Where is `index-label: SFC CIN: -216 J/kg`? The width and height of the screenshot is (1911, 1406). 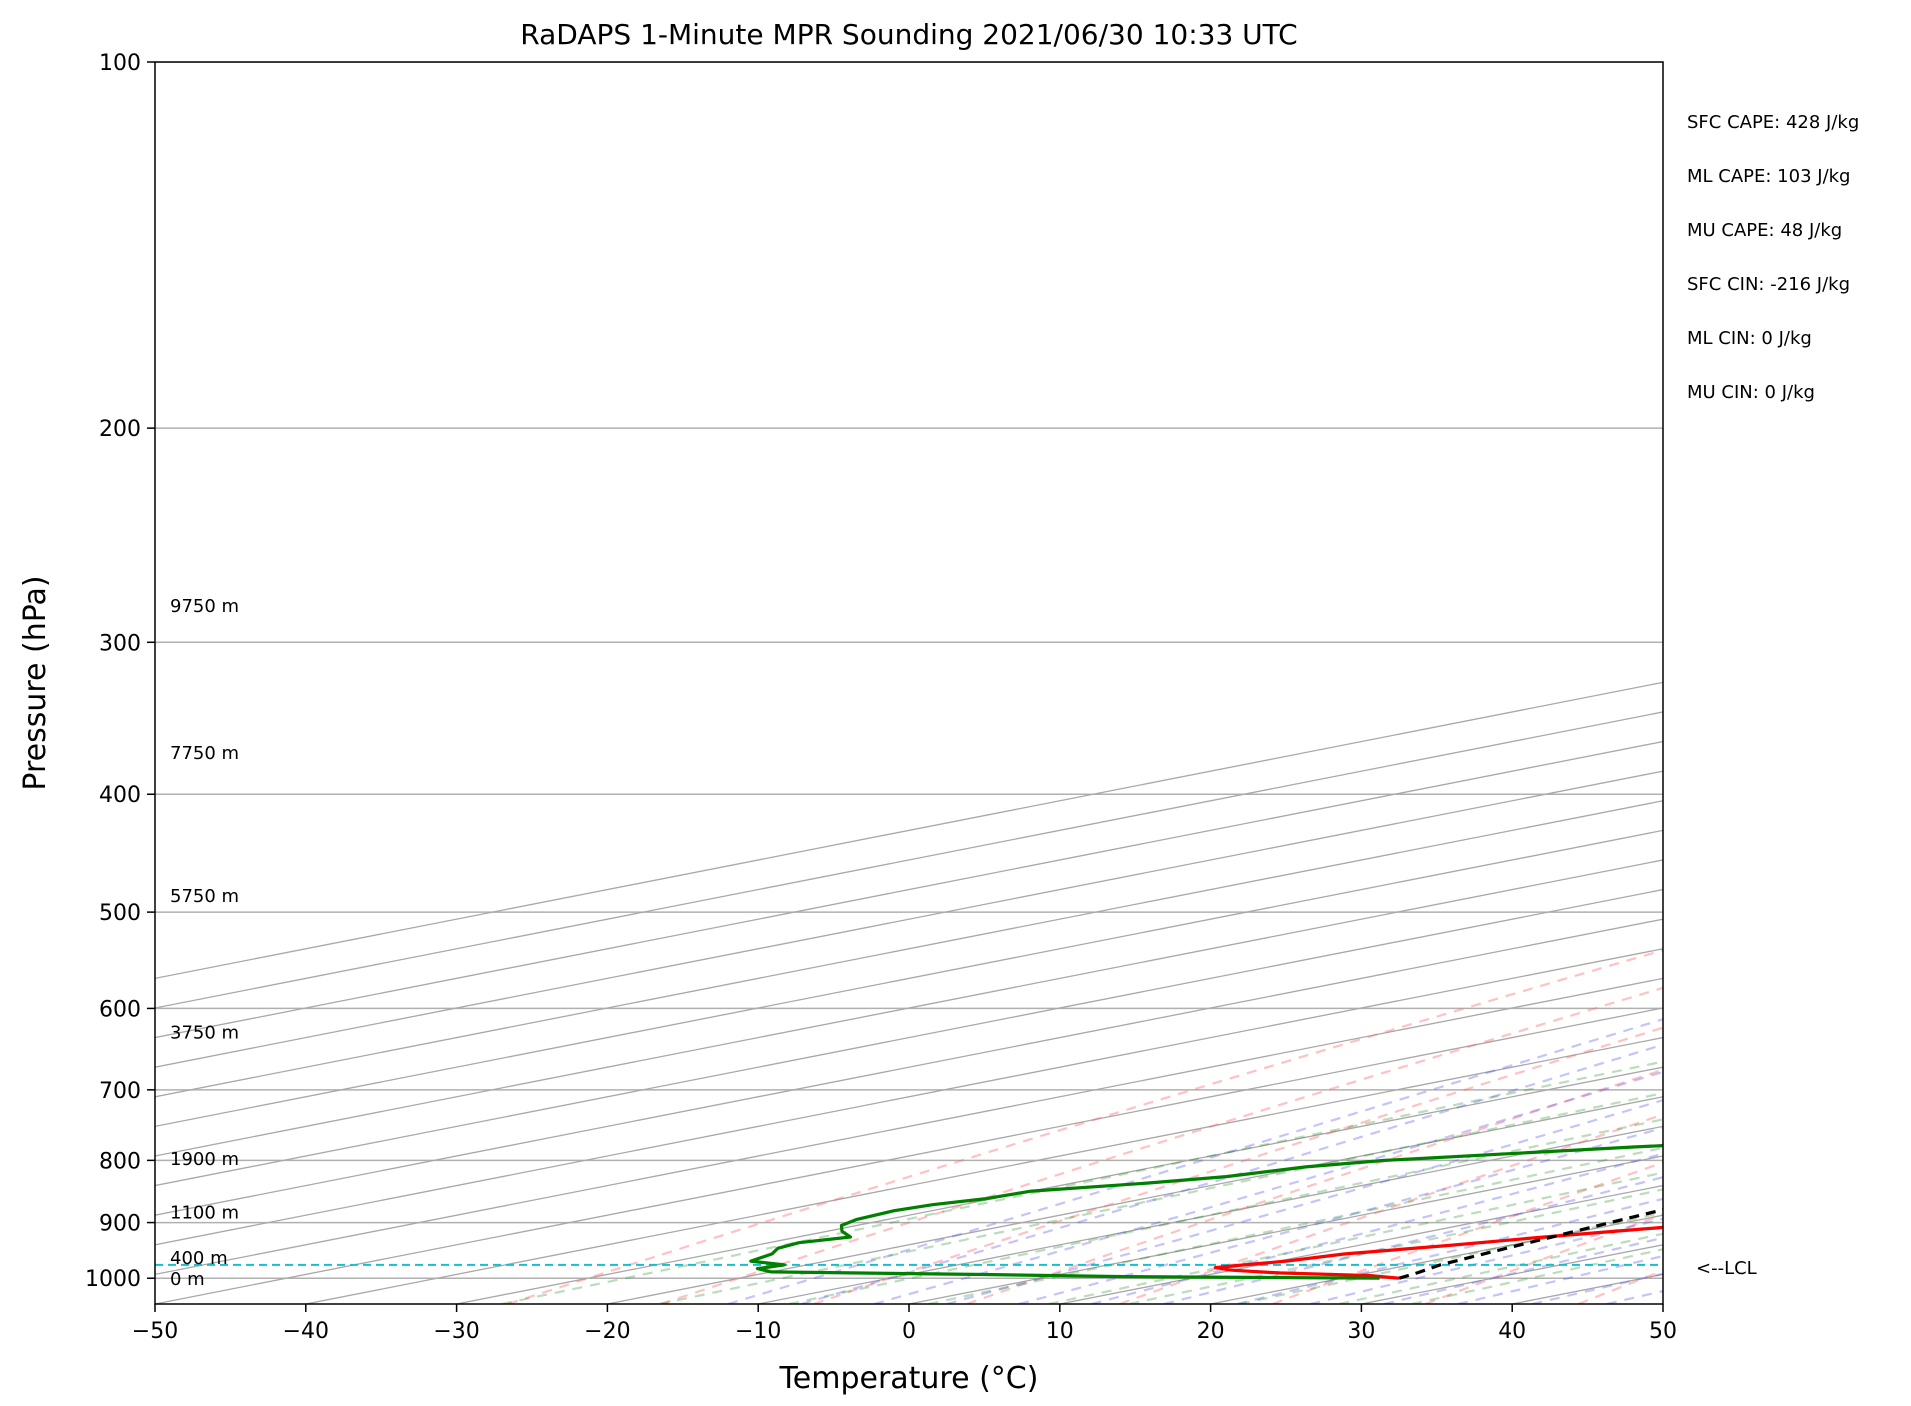
index-label: SFC CIN: -216 J/kg is located at coordinates (1768, 284).